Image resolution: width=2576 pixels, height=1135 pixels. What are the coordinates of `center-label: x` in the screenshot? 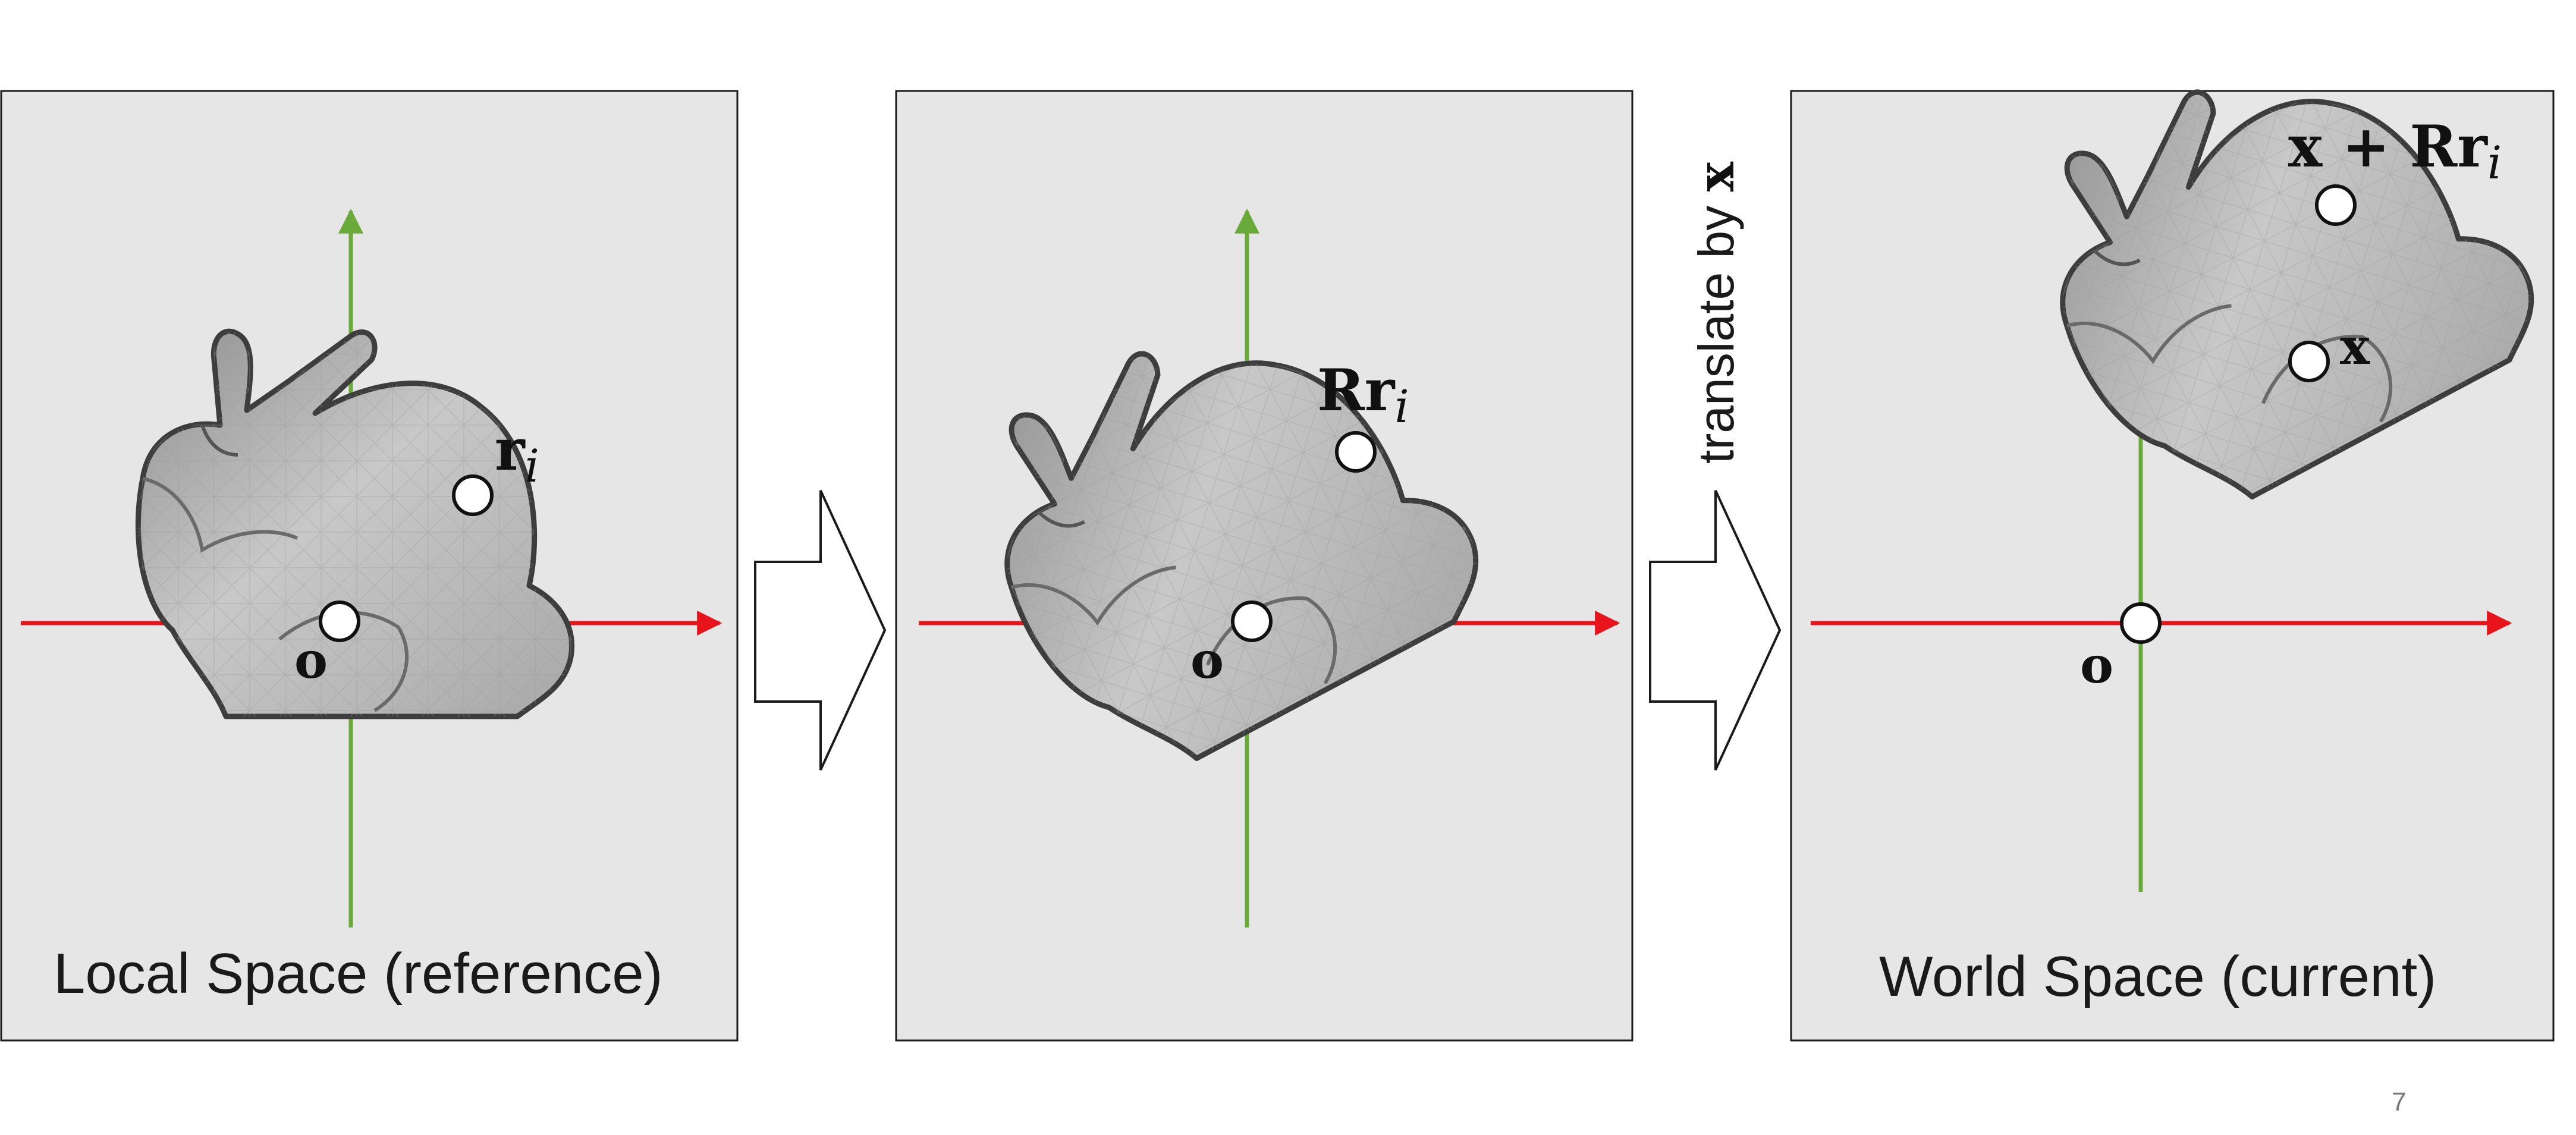 It's located at (2355, 347).